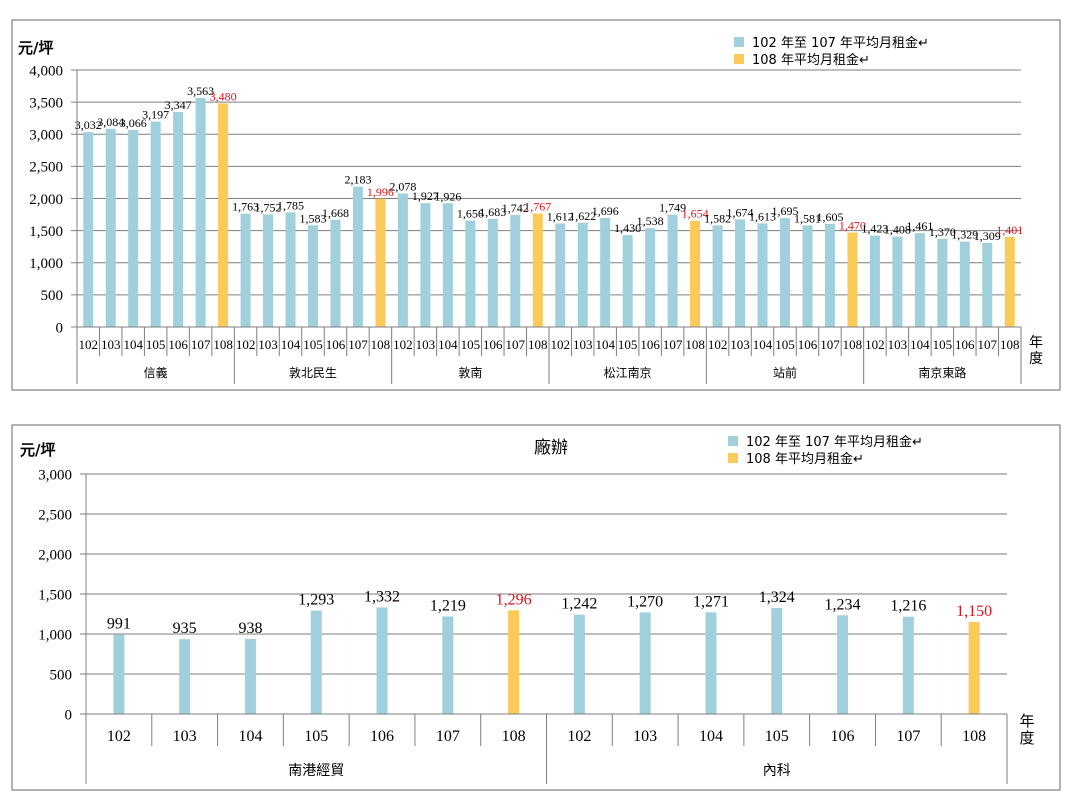 The width and height of the screenshot is (1074, 800). Describe the element at coordinates (313, 372) in the screenshot. I see `group-label: 敦北民生` at that location.